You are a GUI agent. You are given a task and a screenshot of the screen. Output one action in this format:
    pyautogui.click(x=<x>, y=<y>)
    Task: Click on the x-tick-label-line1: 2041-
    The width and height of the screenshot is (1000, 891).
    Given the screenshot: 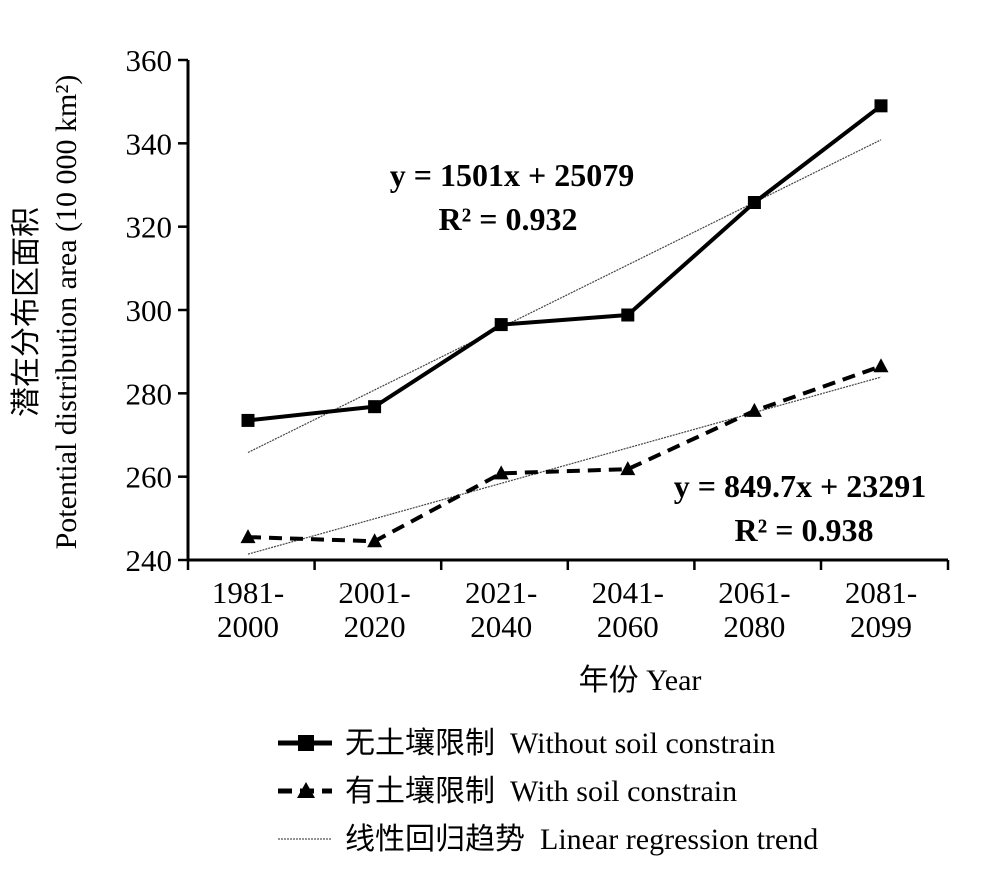 What is the action you would take?
    pyautogui.click(x=628, y=592)
    